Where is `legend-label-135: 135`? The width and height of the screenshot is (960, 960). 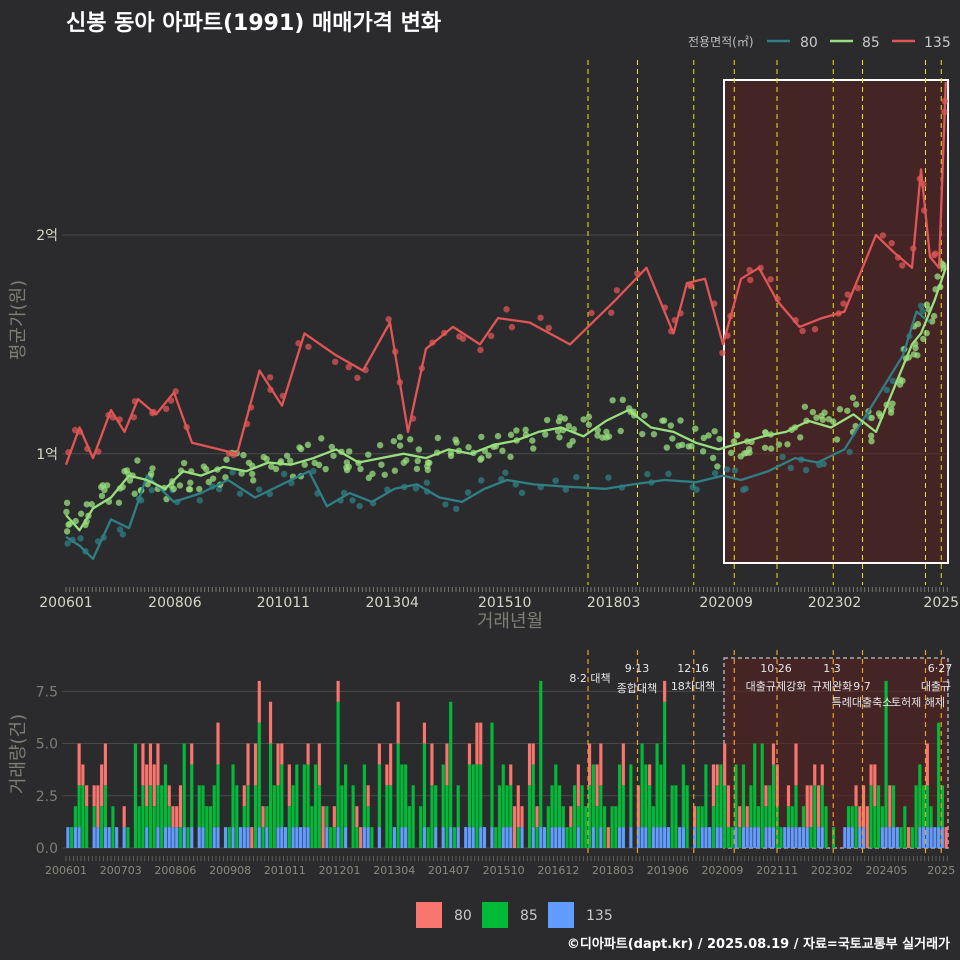 legend-label-135: 135 is located at coordinates (937, 43).